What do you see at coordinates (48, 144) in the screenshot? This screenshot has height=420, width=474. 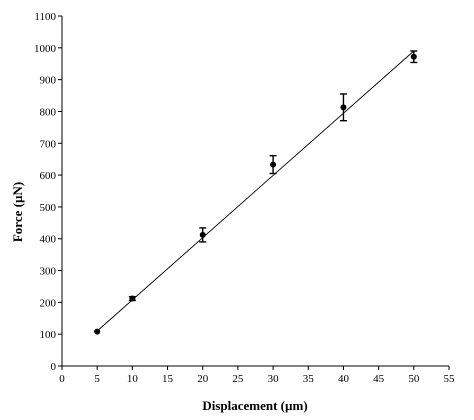 I see `y-tick-label: 700` at bounding box center [48, 144].